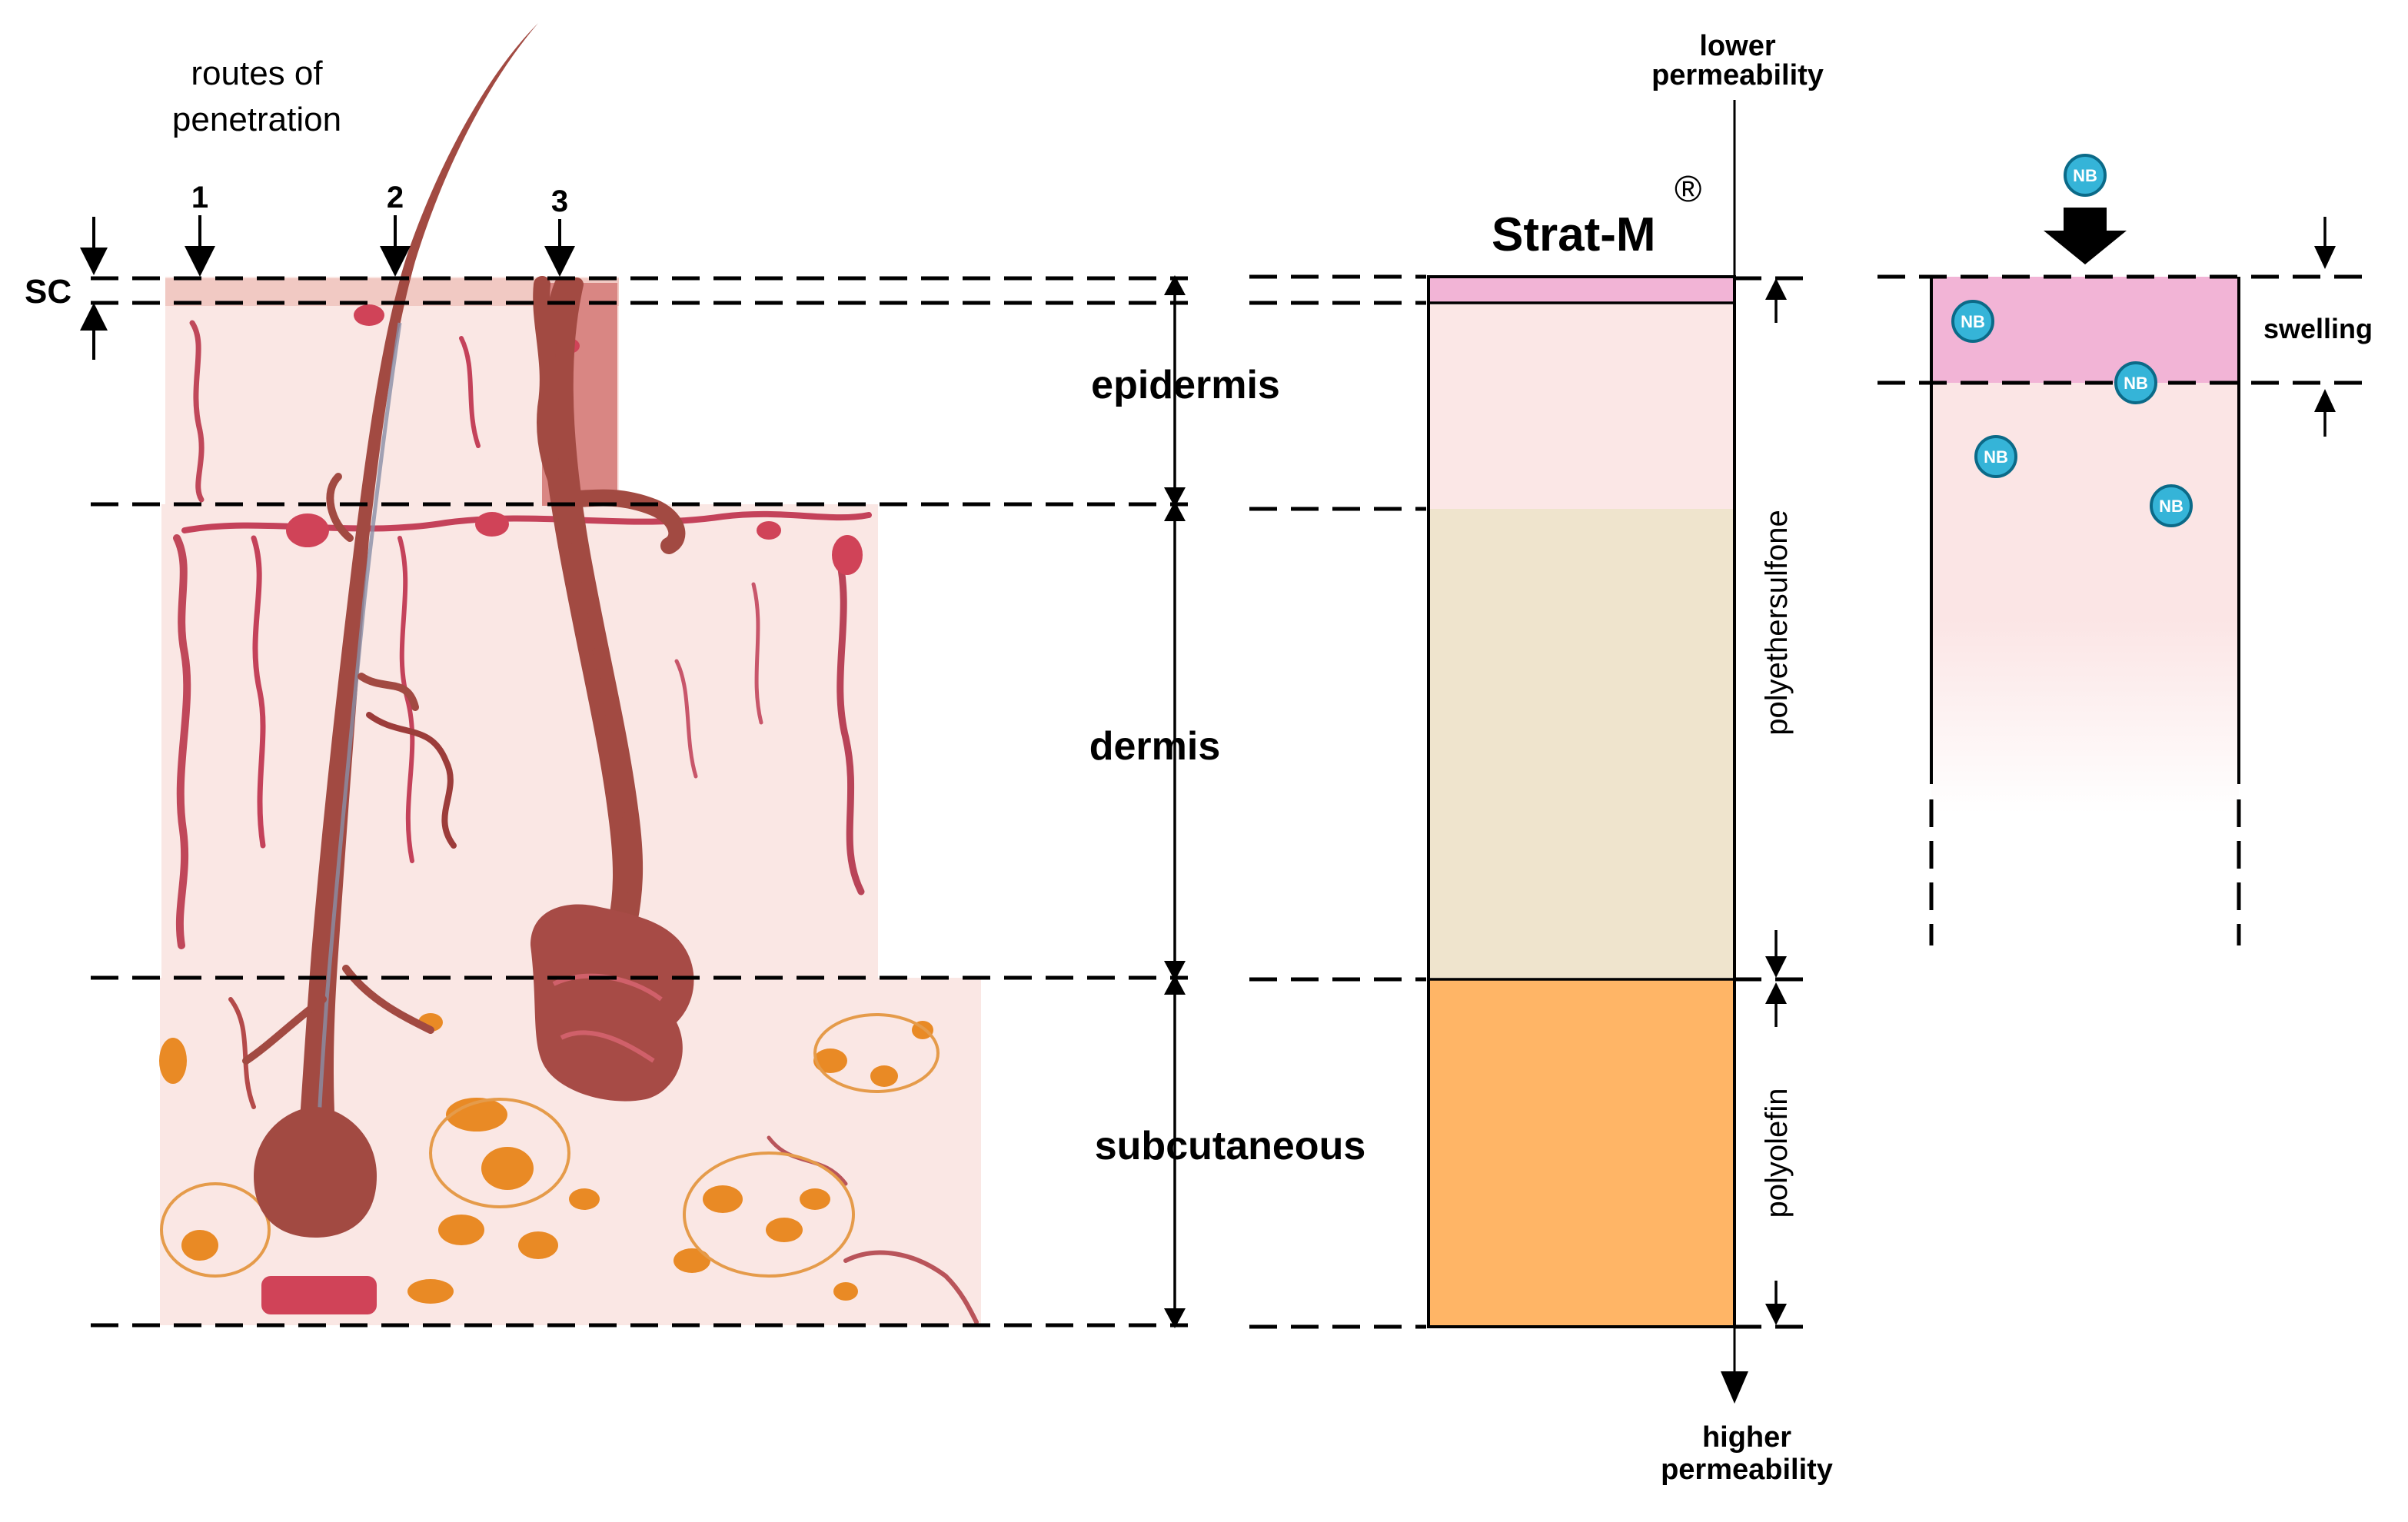  Describe the element at coordinates (1777, 1153) in the screenshot. I see `polyolefin-label: polyolefin` at that location.